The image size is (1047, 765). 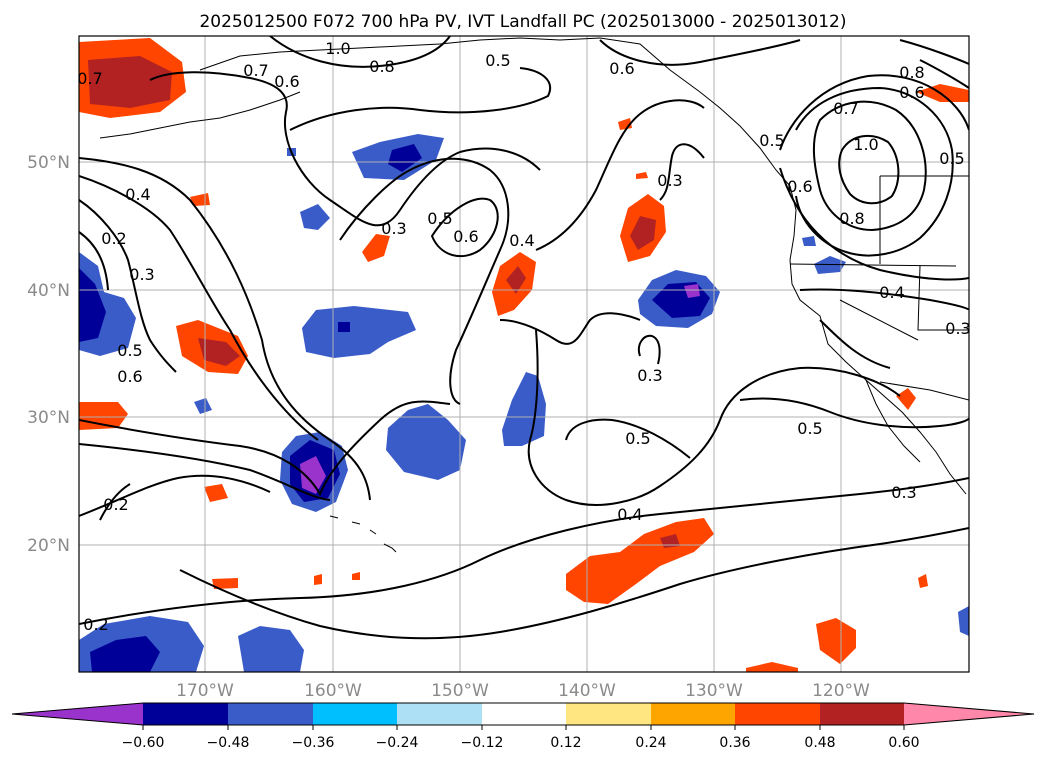 I want to click on lat-label: 40°N, so click(x=48, y=291).